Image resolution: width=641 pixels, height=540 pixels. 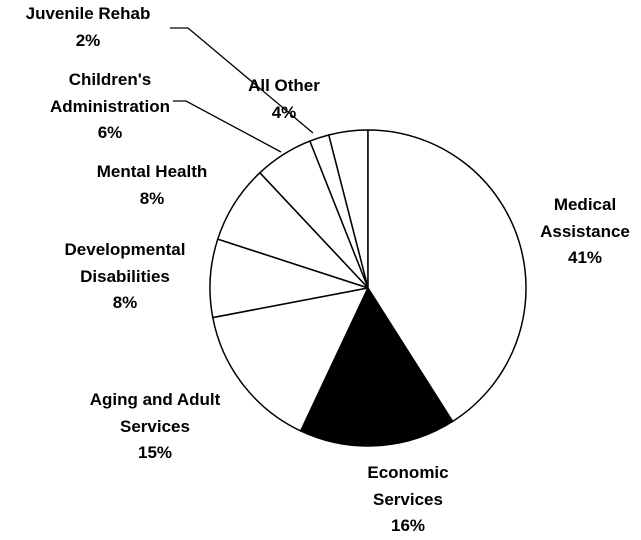 I want to click on slice-label: Developmental Disabilities 8%, so click(x=125, y=277).